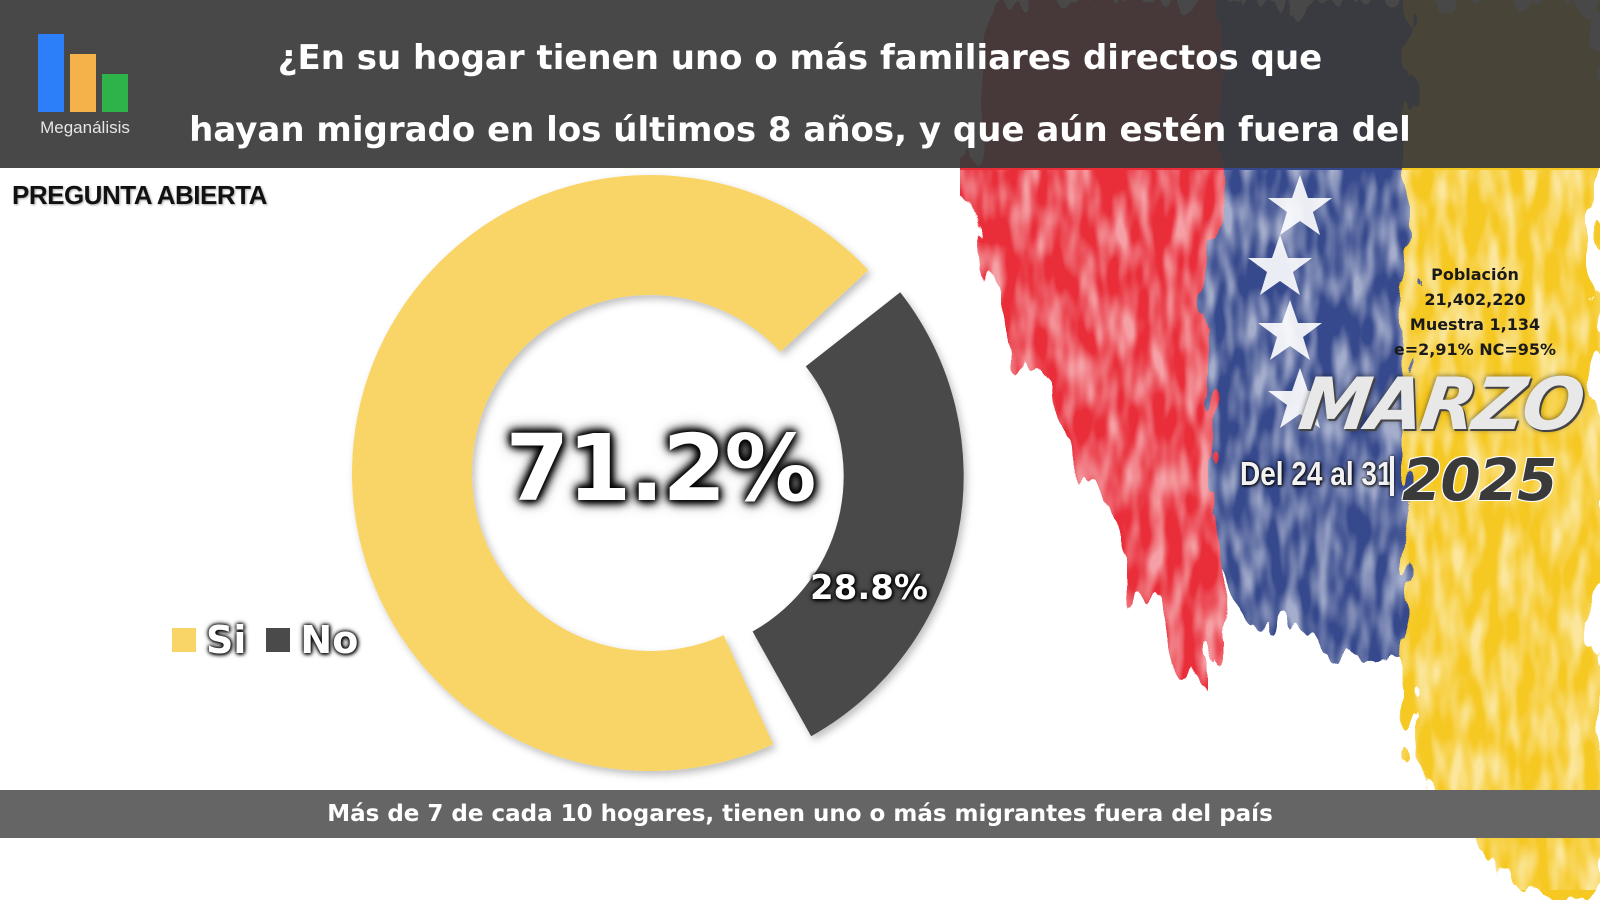 The height and width of the screenshot is (900, 1600). I want to click on logo-bar-orange, so click(83, 83).